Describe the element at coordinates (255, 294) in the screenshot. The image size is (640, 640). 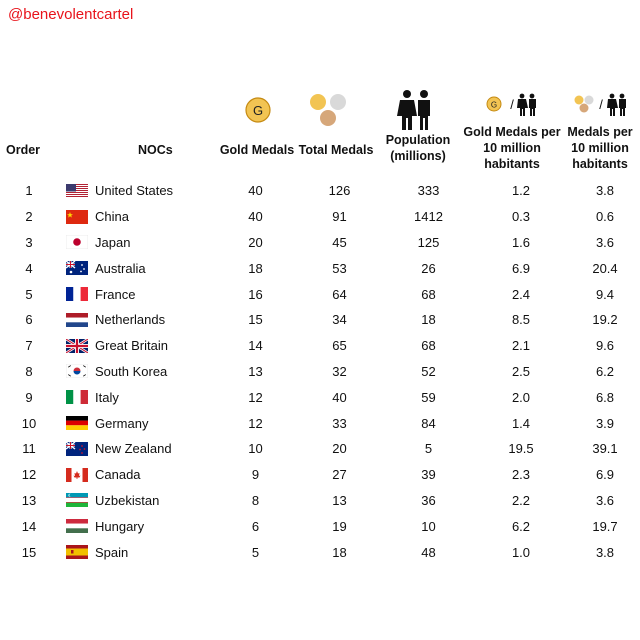
I see `gold-medals-value: 16` at that location.